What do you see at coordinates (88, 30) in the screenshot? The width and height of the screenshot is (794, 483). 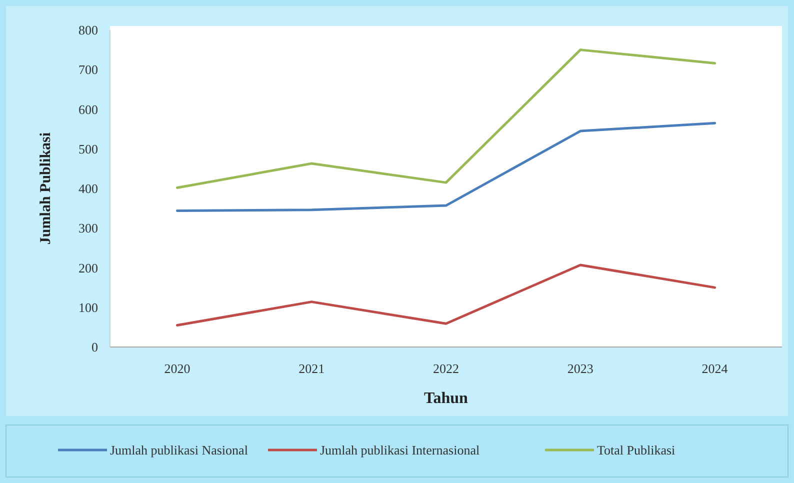 I see `y-tick-label: 800` at bounding box center [88, 30].